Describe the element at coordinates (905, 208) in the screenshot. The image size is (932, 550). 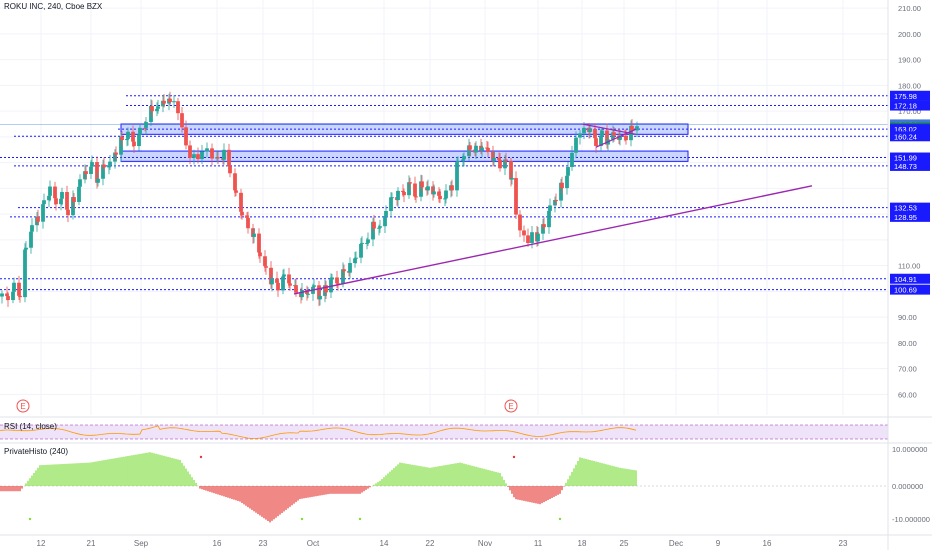
I see `price-tag-label: 132.53` at that location.